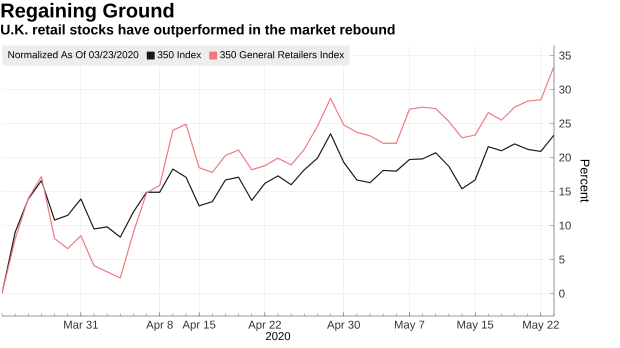  What do you see at coordinates (343, 325) in the screenshot?
I see `x-tick-label: Apr 30` at bounding box center [343, 325].